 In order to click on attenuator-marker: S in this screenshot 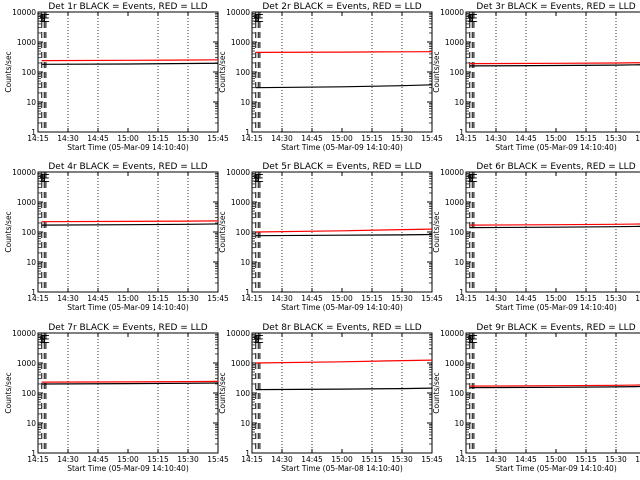, I will do `click(470, 18)`.